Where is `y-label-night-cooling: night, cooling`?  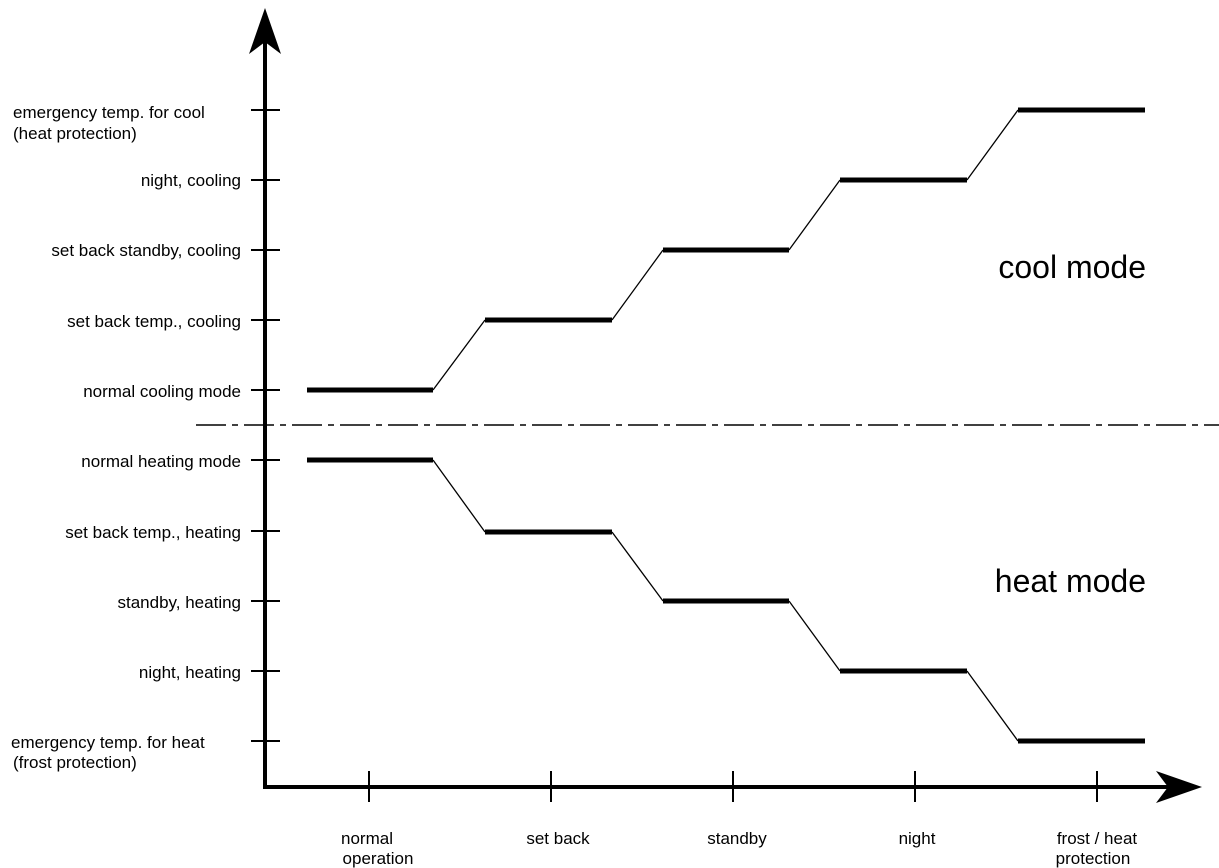
y-label-night-cooling: night, cooling is located at coordinates (191, 180).